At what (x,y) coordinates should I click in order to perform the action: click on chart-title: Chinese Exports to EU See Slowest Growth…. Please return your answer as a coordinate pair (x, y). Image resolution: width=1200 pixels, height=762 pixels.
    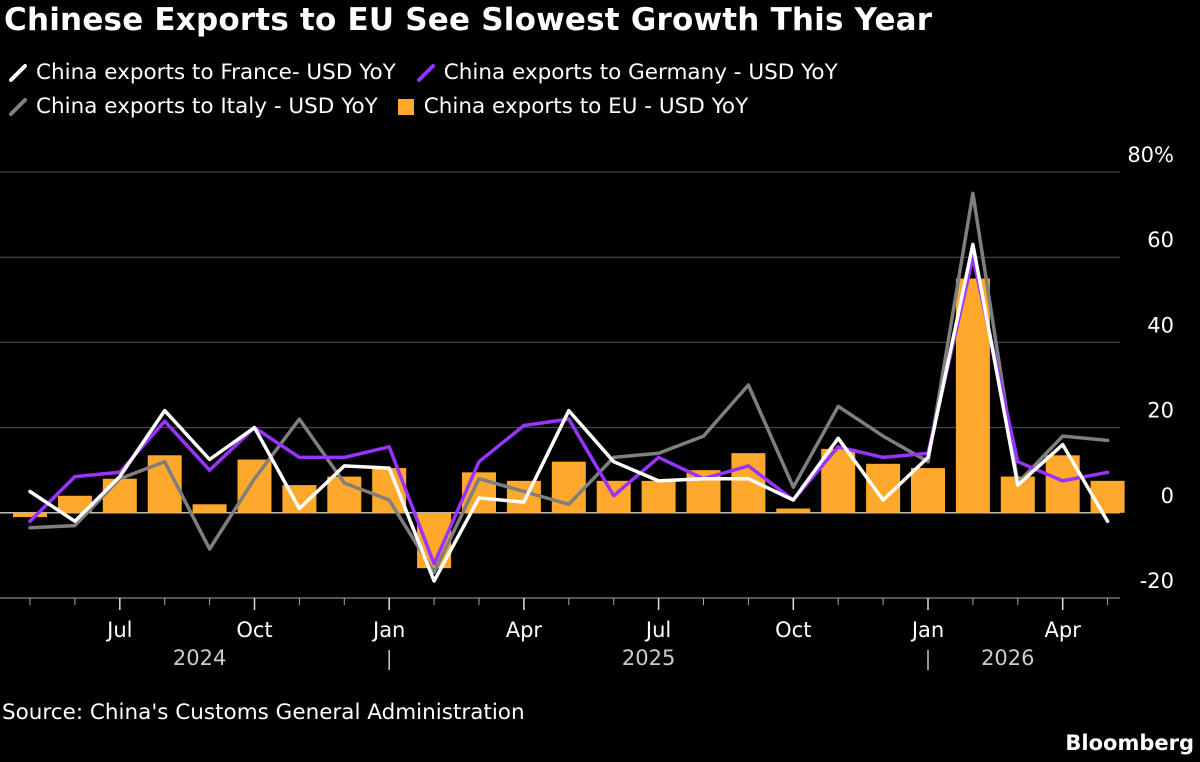
    Looking at the image, I should click on (468, 20).